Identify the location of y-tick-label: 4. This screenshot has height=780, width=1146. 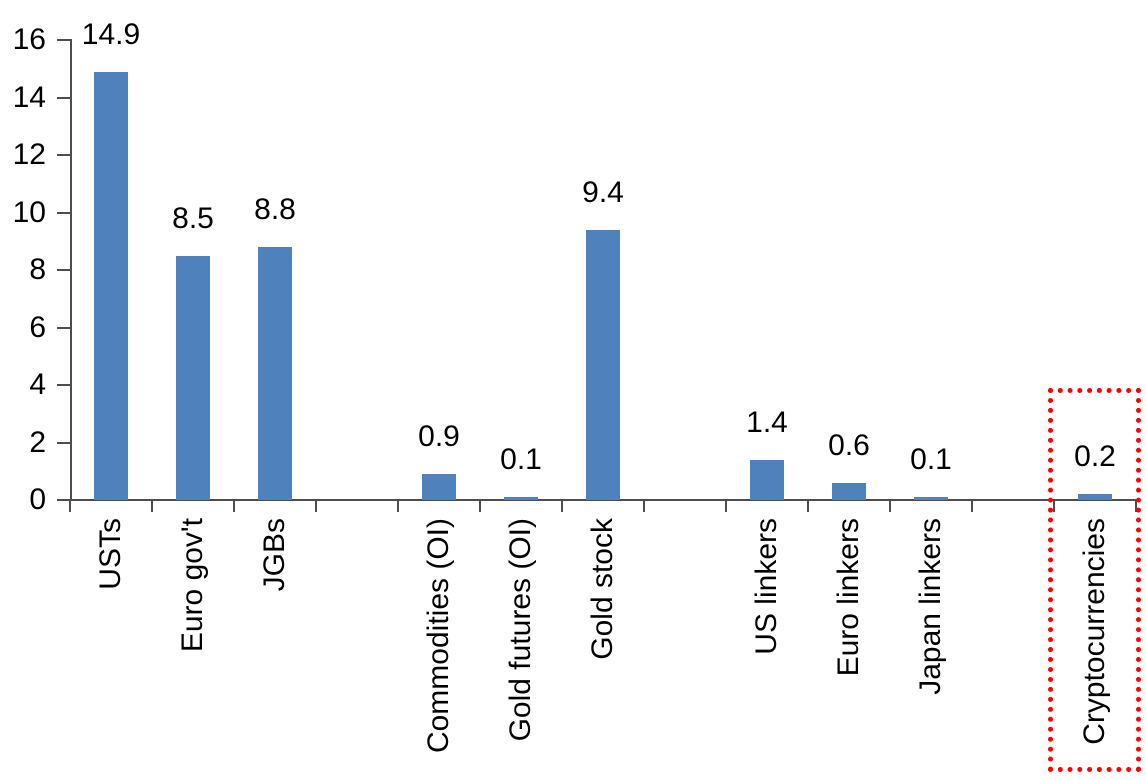
(37, 384).